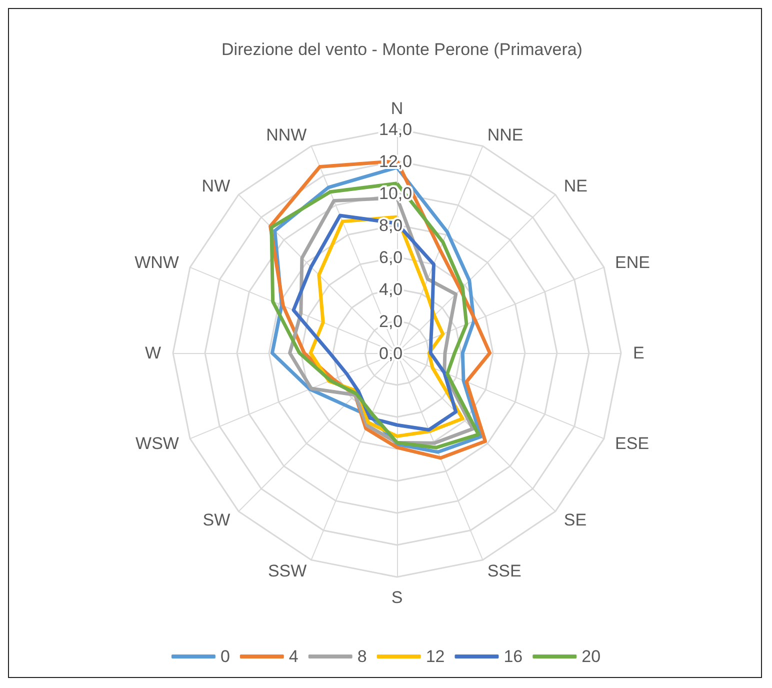 Image resolution: width=772 pixels, height=688 pixels. I want to click on legend-label: 12, so click(435, 656).